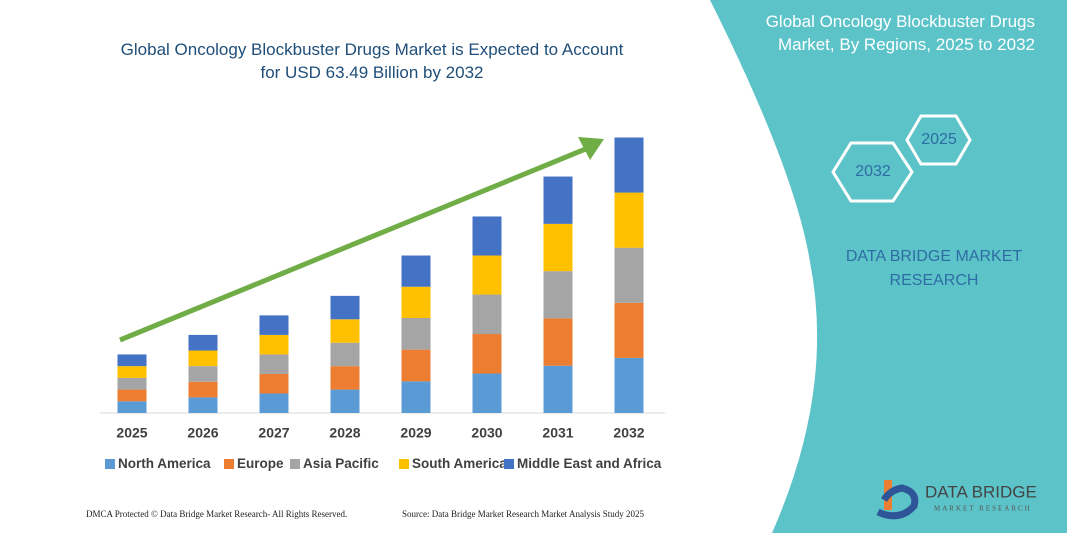 The image size is (1067, 533). I want to click on x-tick-label: 2030, so click(486, 433).